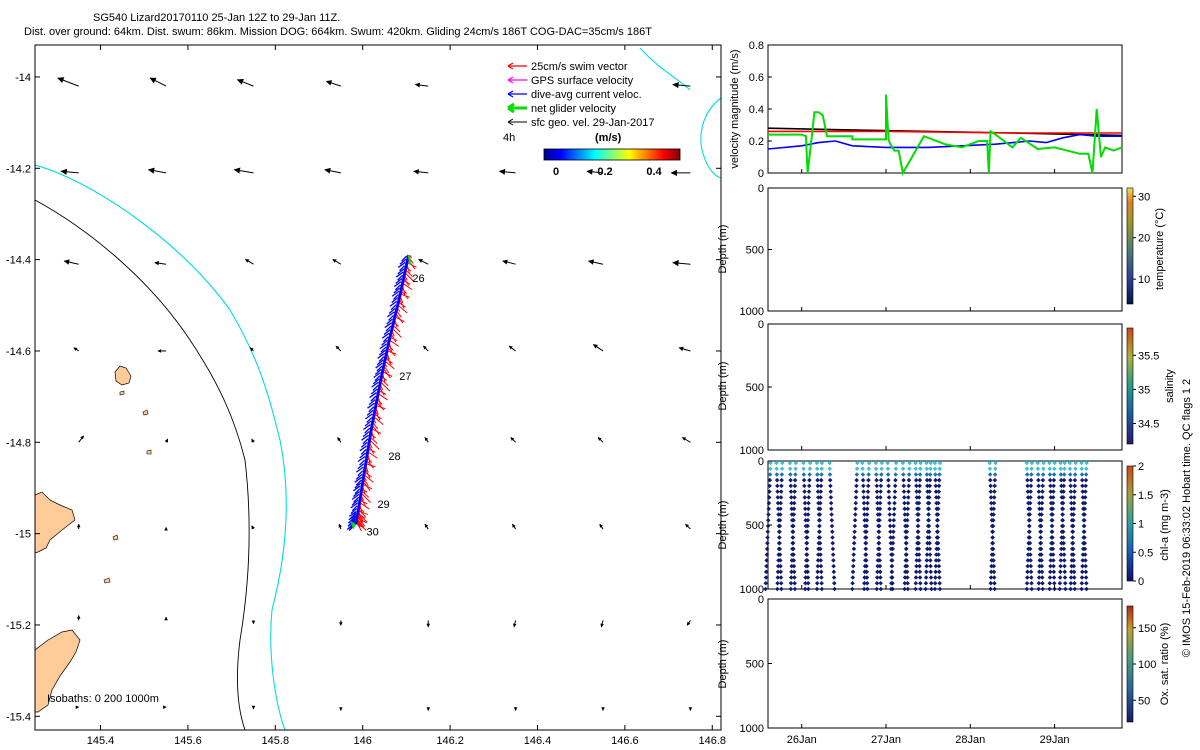 The image size is (1200, 750). Describe the element at coordinates (946, 388) in the screenshot. I see `salinity-panel: 0 500 1000 Depth (m) 34.5 35 35.5 salinity` at that location.